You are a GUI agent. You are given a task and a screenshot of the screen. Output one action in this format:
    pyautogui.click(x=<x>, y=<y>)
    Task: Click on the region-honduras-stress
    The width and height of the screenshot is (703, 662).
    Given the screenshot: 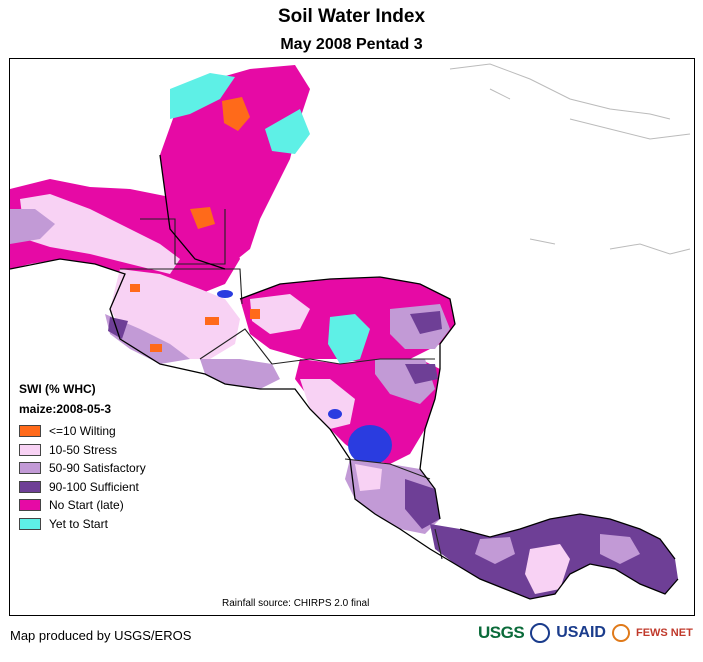 What is the action you would take?
    pyautogui.click(x=280, y=314)
    